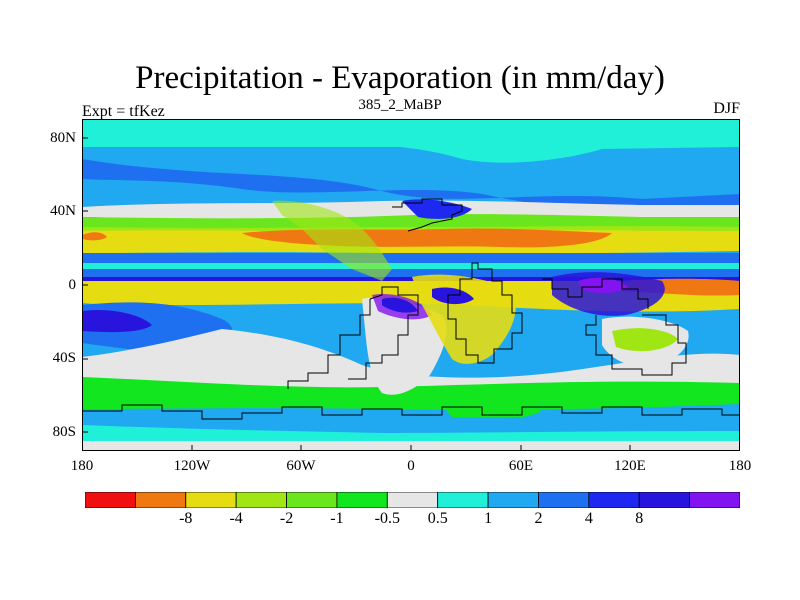 Image resolution: width=800 pixels, height=600 pixels. I want to click on y-tick-label: 40N, so click(63, 211).